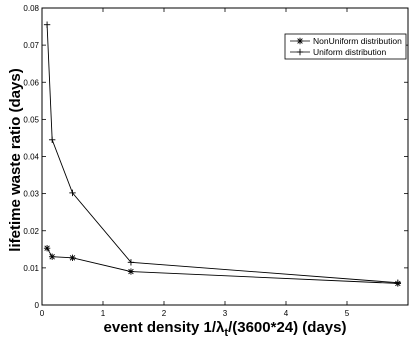 The image size is (419, 343). What do you see at coordinates (31, 157) in the screenshot?
I see `y-tick-label: 0.04` at bounding box center [31, 157].